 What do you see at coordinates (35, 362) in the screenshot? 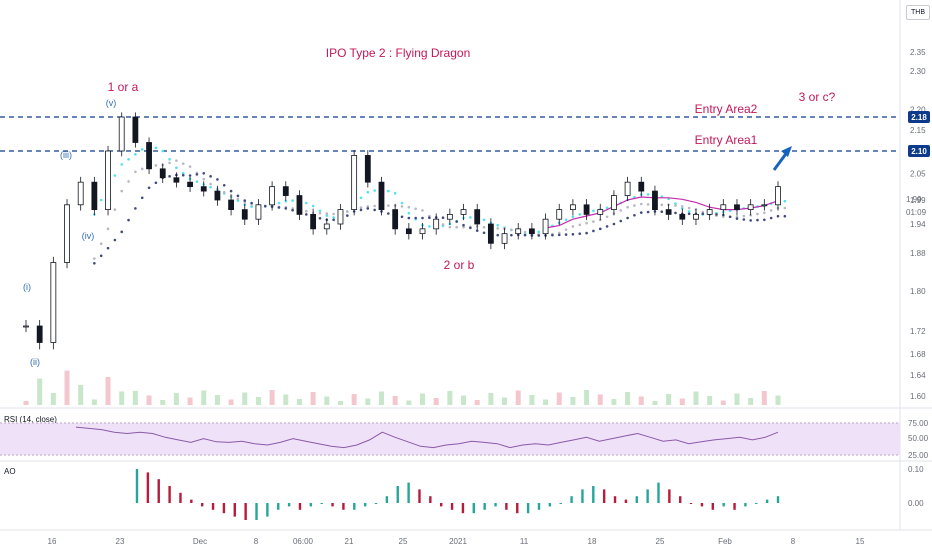
I see `wave-label: (ii)` at bounding box center [35, 362].